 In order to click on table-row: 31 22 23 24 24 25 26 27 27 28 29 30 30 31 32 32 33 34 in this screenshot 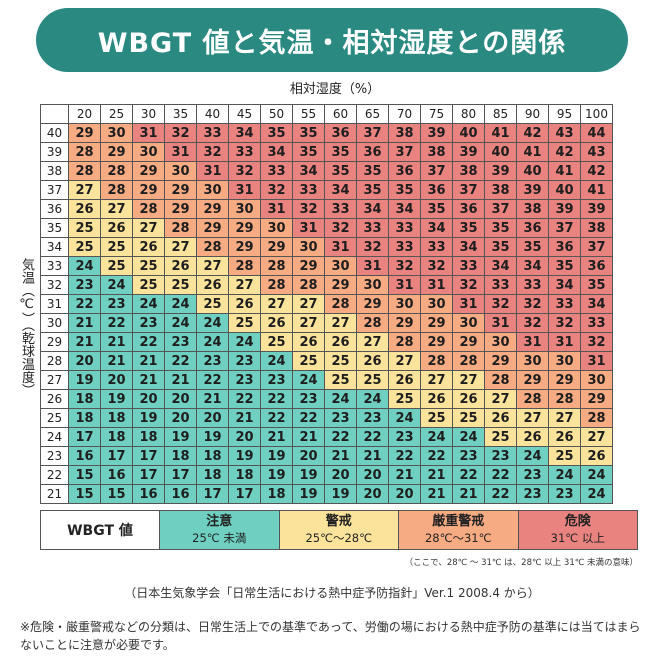, I will do `click(326, 304)`.